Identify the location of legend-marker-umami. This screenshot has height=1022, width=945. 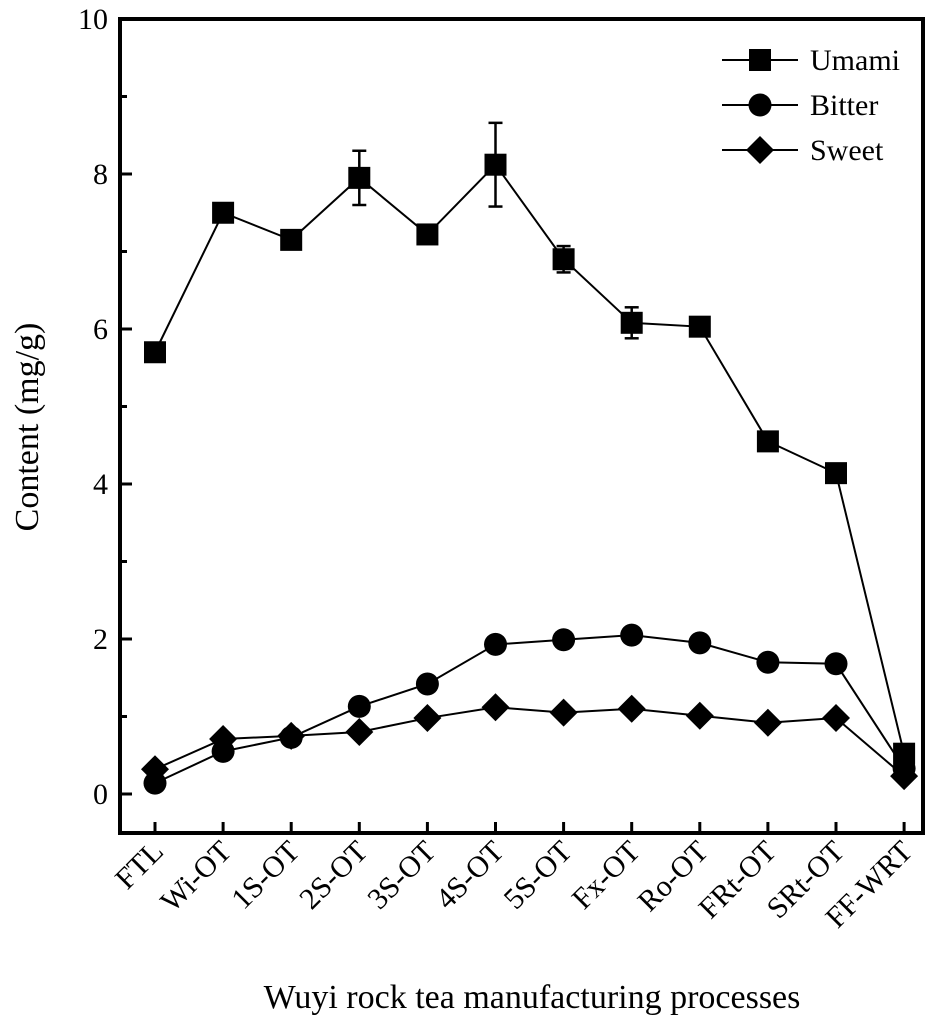
(760, 60).